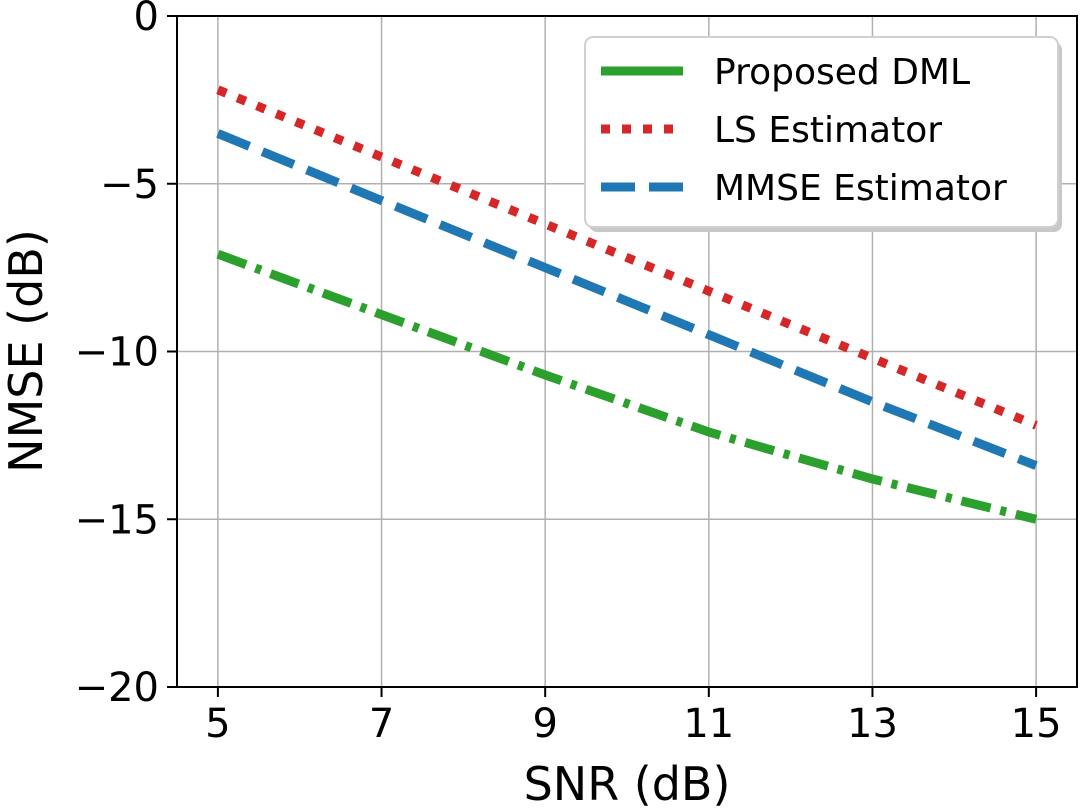  I want to click on legend-label: LS Estimator, so click(828, 130).